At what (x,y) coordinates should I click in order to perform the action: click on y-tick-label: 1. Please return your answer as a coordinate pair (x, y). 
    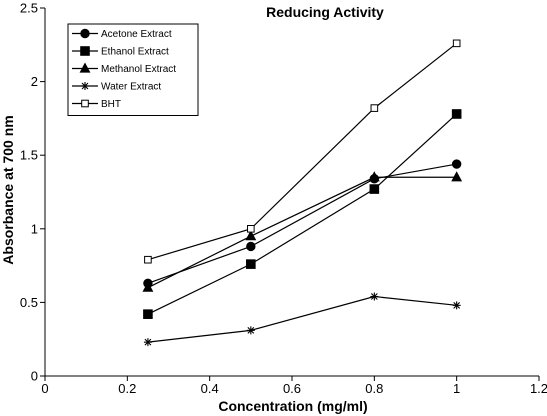
    Looking at the image, I should click on (34, 228).